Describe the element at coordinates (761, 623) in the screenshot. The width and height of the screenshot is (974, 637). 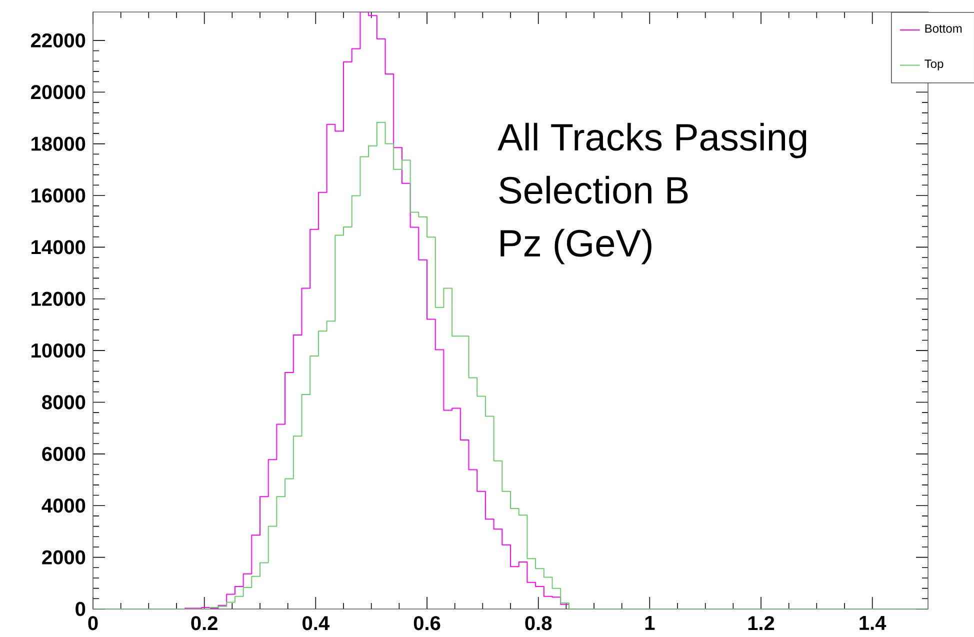
I see `x-tick-label: 1.2` at that location.